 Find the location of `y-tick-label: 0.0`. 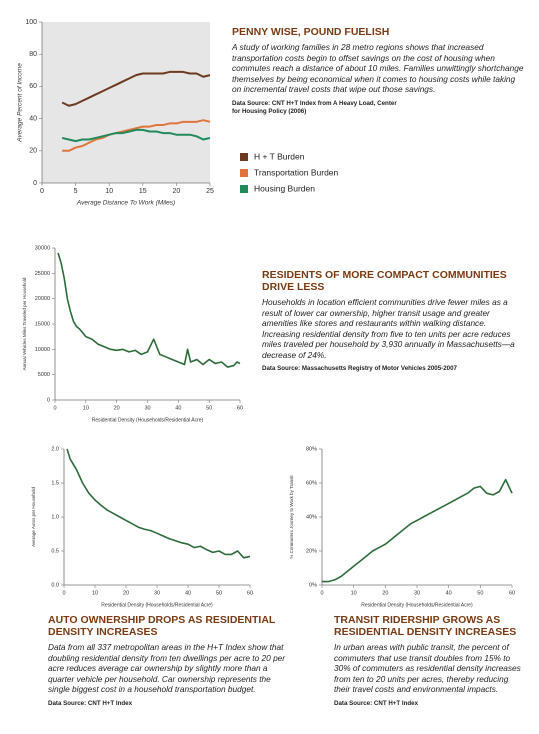

y-tick-label: 0.0 is located at coordinates (55, 585).